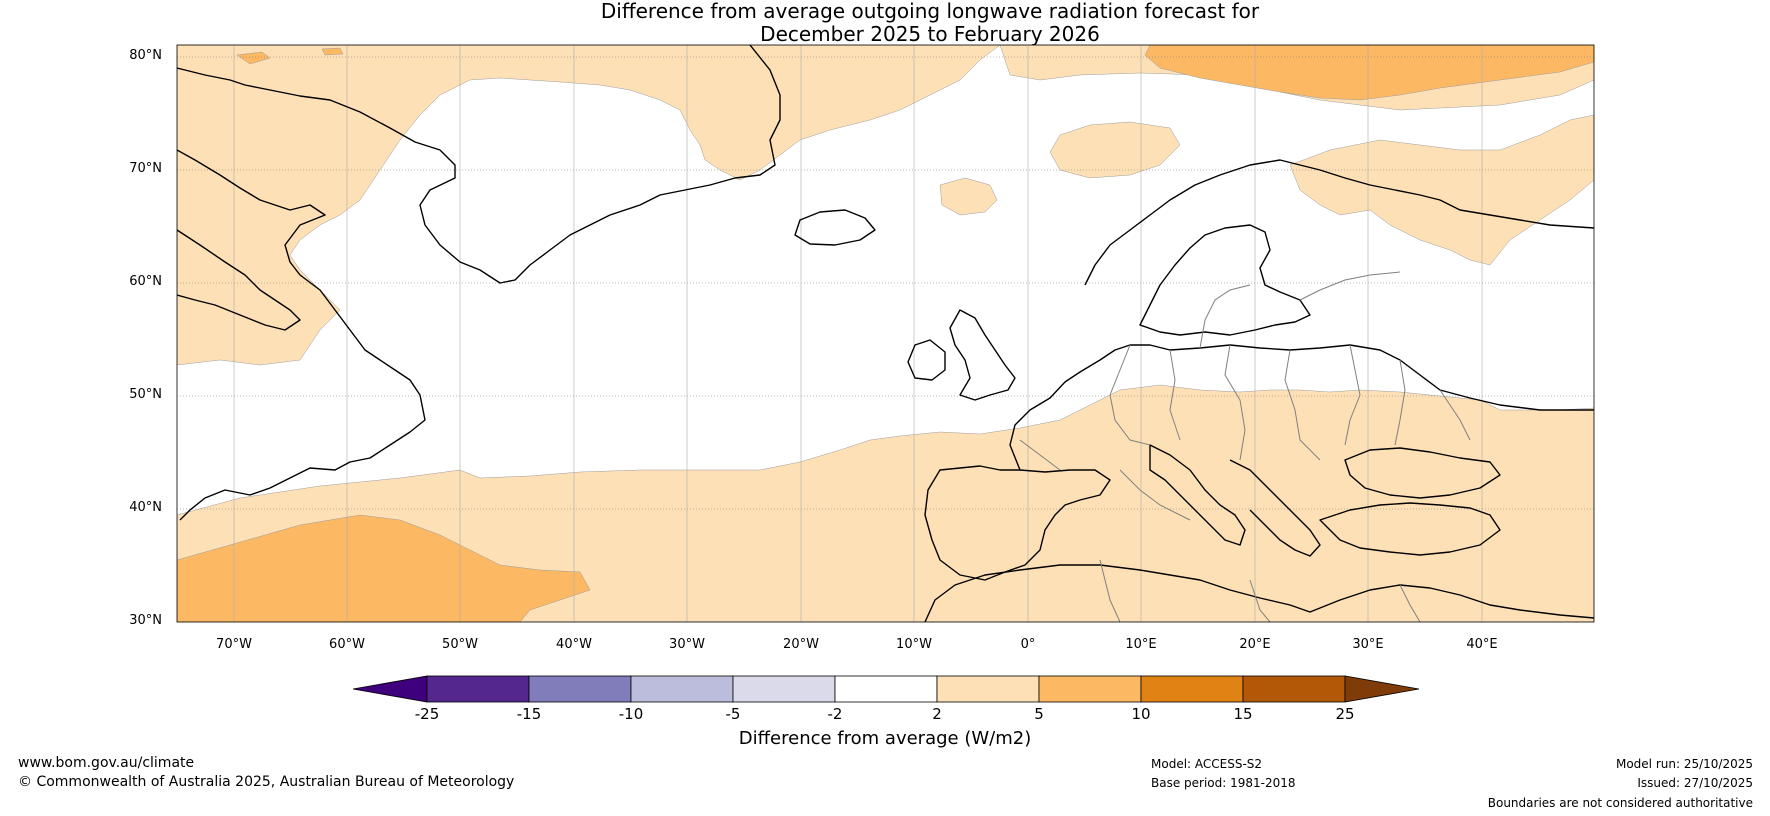 This screenshot has width=1770, height=816. Describe the element at coordinates (1141, 644) in the screenshot. I see `lon-label-10e: 10°E` at that location.